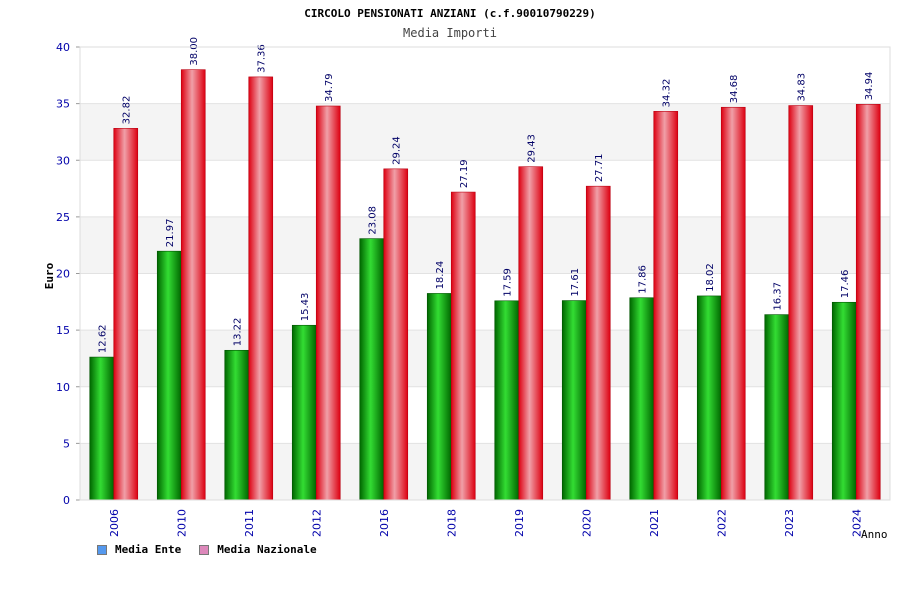 The image size is (900, 600). Describe the element at coordinates (384, 523) in the screenshot. I see `x-tick-label: 2016` at that location.